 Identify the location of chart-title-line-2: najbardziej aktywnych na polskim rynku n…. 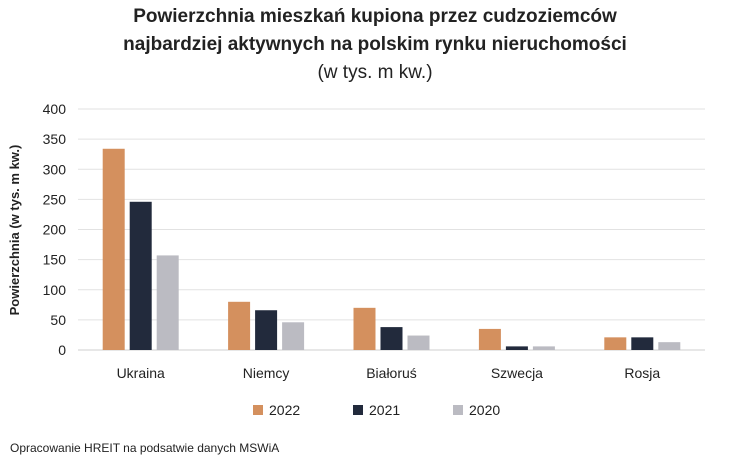
(375, 44).